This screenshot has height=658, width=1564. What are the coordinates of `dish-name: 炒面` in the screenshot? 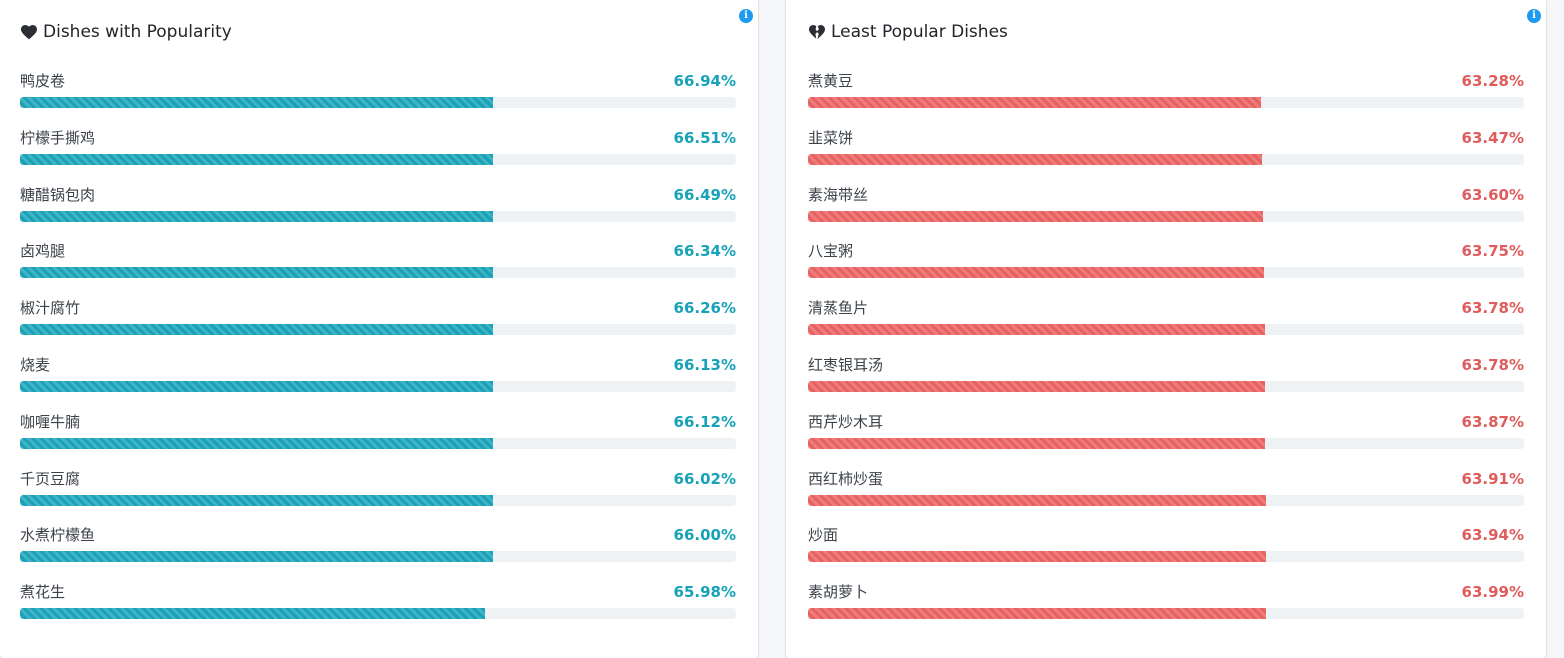 It's located at (823, 535).